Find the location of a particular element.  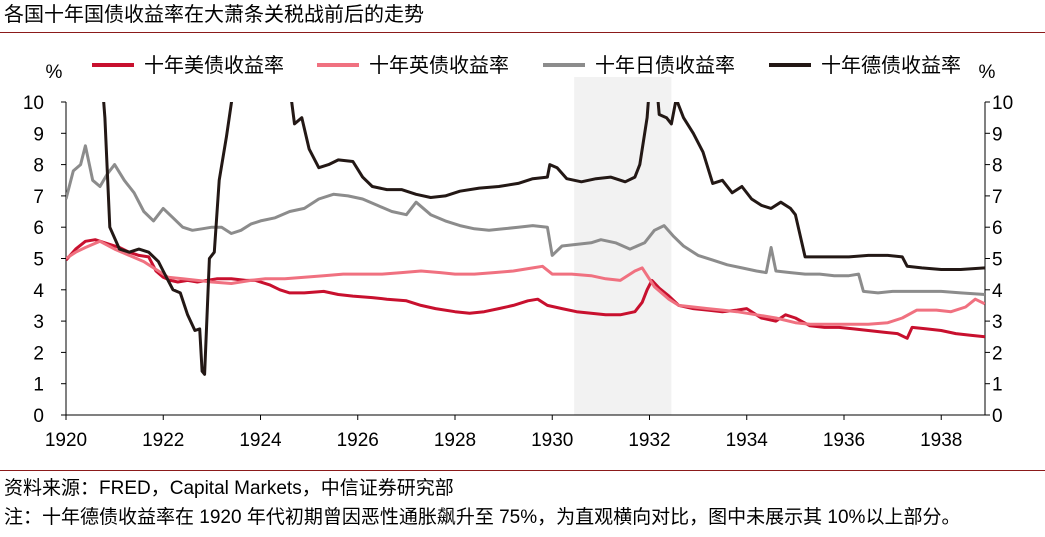

y-tick-label-left: 8 is located at coordinates (38, 166).